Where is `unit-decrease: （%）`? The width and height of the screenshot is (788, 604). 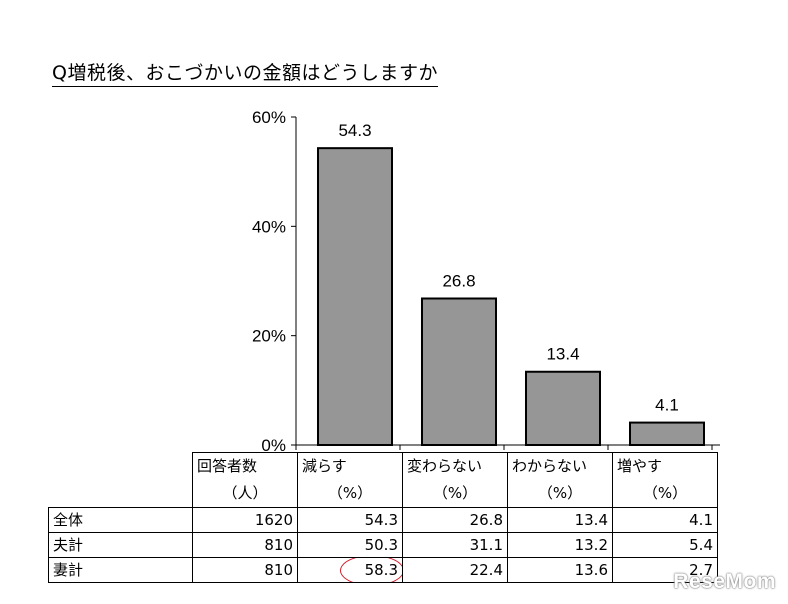
unit-decrease: （%） is located at coordinates (350, 494).